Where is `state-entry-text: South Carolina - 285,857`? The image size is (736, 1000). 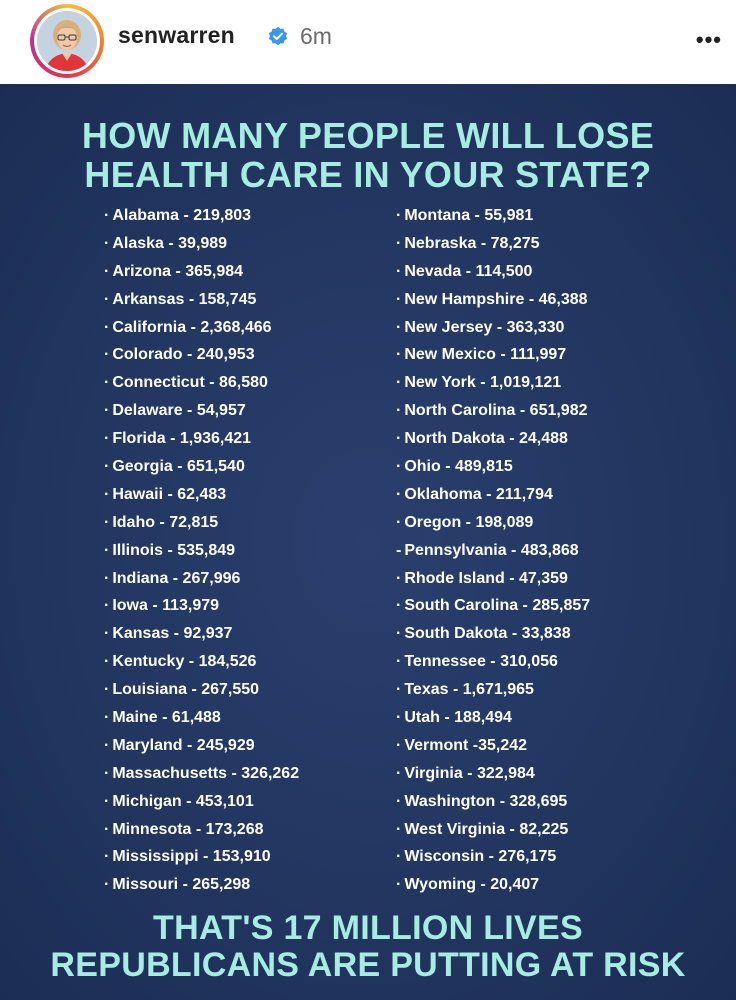 state-entry-text: South Carolina - 285,857 is located at coordinates (497, 606).